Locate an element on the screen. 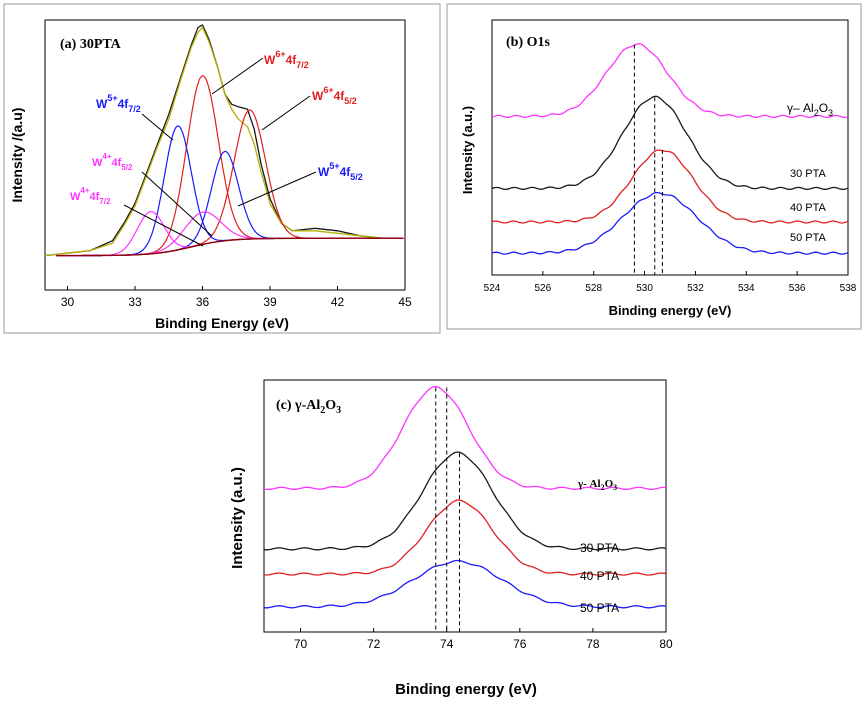 Image resolution: width=867 pixels, height=706 pixels. x-tick-label: 42 is located at coordinates (338, 302).